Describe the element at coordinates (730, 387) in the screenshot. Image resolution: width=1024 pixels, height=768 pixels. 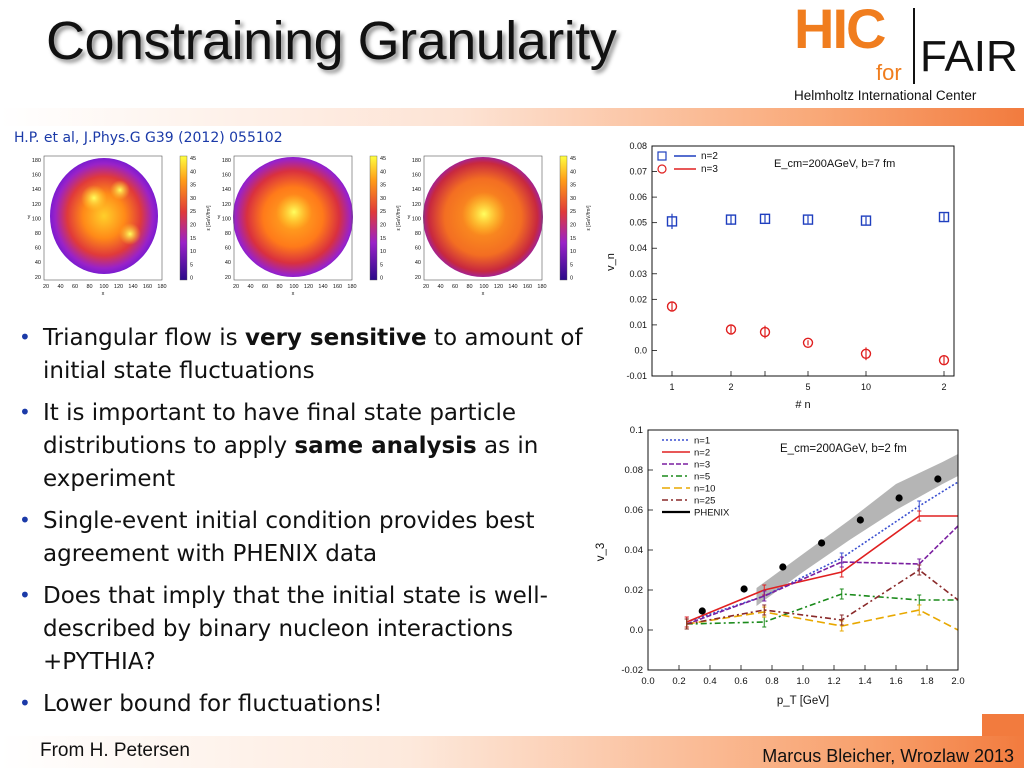
I see `x-tick-label: 2` at that location.